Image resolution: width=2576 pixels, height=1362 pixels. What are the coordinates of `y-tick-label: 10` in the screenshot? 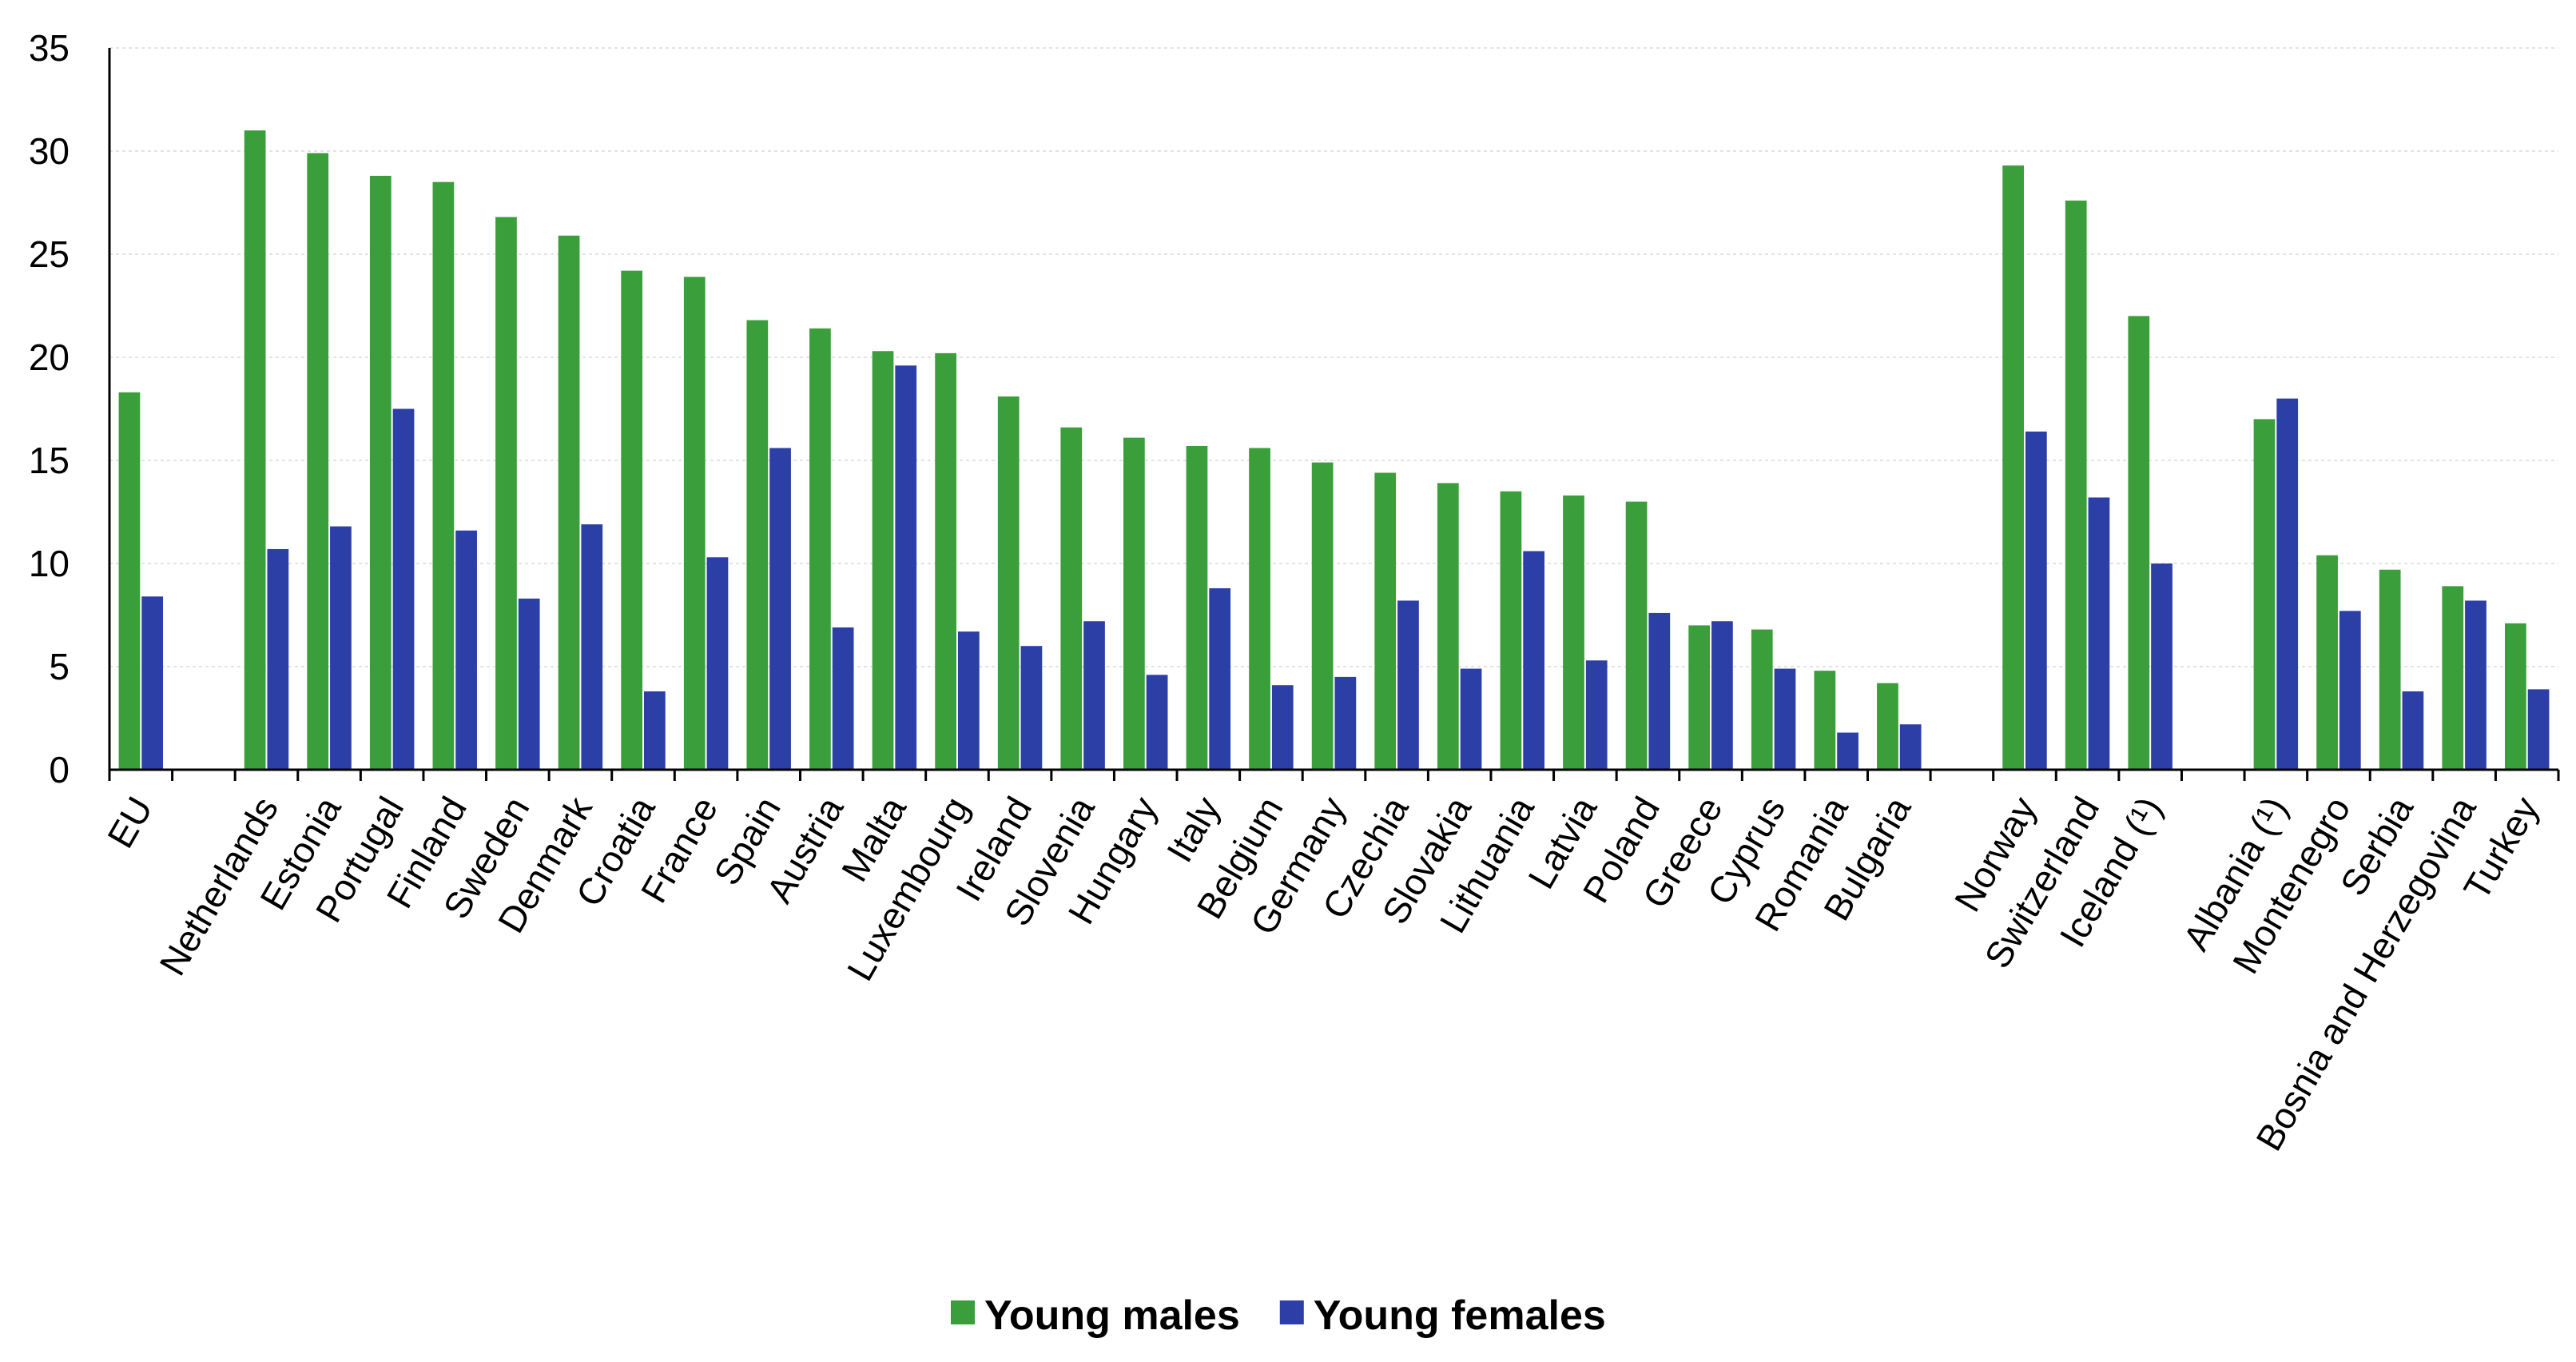 It's located at (49, 563).